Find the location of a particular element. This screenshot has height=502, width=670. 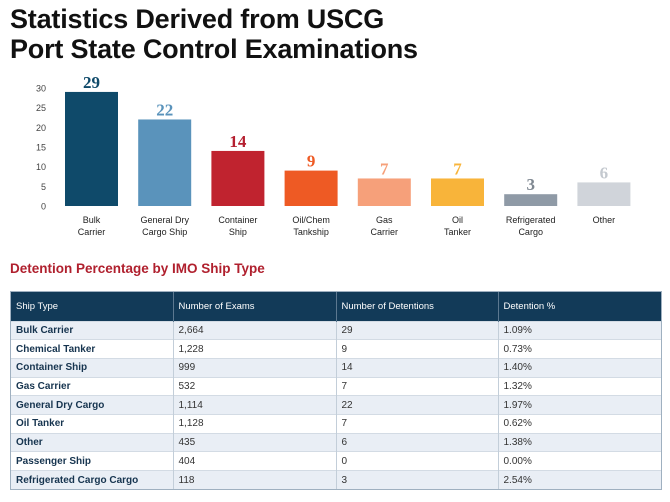

detention-percent-cell: 1.38% is located at coordinates (579, 442).